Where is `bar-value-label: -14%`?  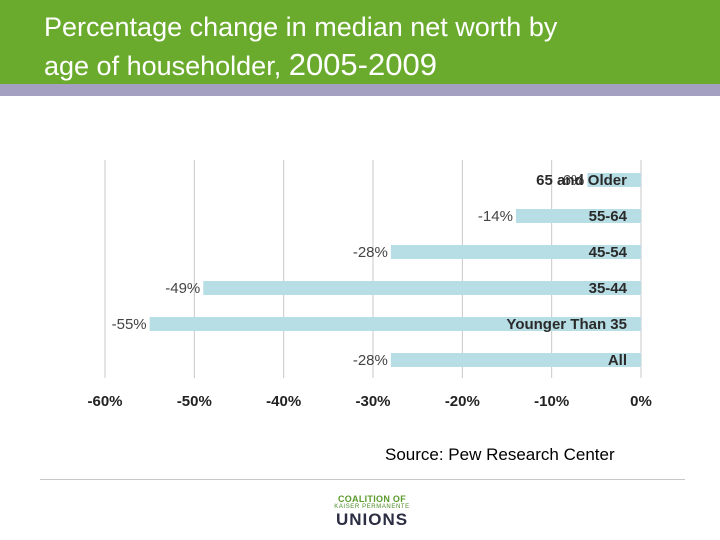
bar-value-label: -14% is located at coordinates (495, 216).